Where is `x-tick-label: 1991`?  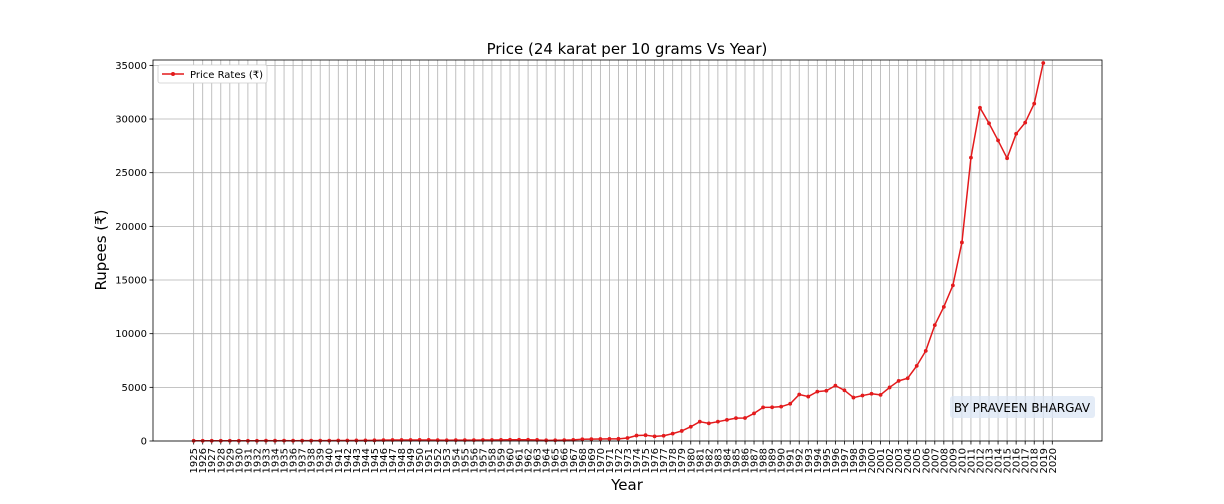
x-tick-label: 1991 is located at coordinates (791, 460).